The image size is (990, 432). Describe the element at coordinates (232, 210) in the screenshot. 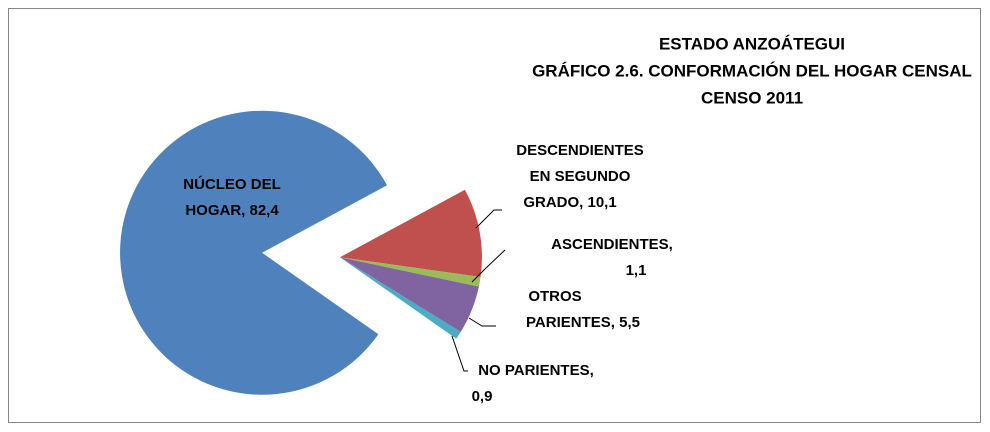

I see `data-label-line: HOGAR, 82,4` at that location.